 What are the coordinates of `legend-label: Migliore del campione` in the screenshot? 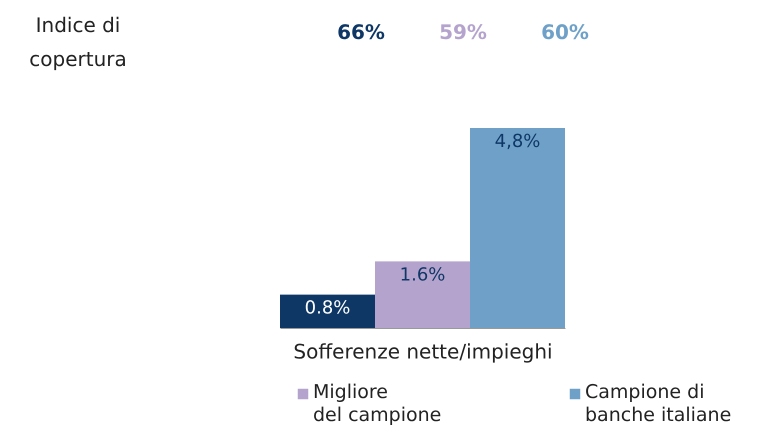 It's located at (377, 403).